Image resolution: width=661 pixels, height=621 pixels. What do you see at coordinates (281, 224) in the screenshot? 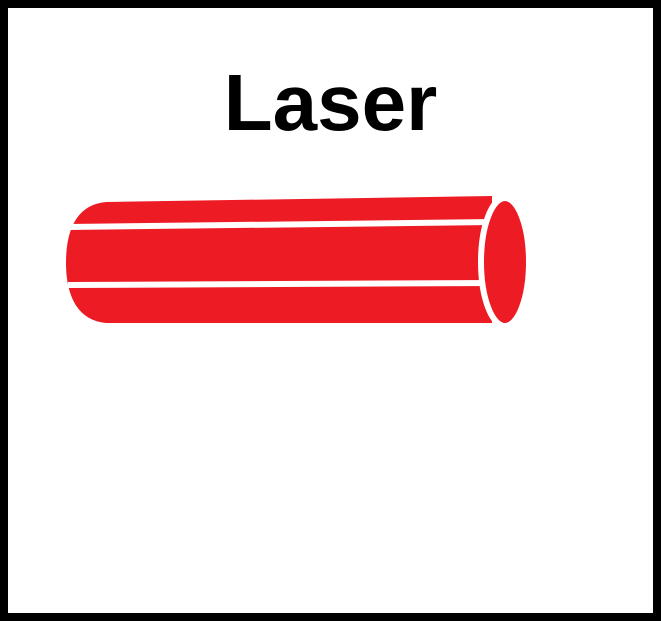
I see `laser-rod-stripe-top` at bounding box center [281, 224].